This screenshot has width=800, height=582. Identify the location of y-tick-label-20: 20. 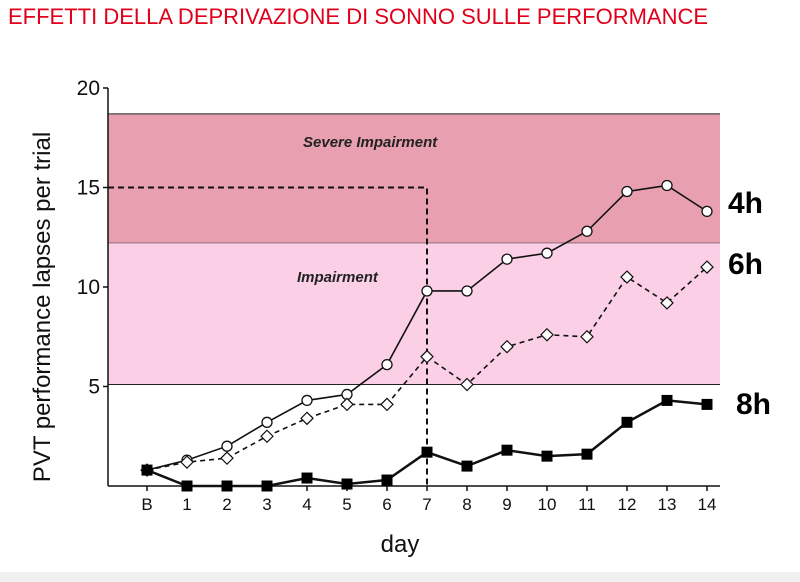
(88, 88).